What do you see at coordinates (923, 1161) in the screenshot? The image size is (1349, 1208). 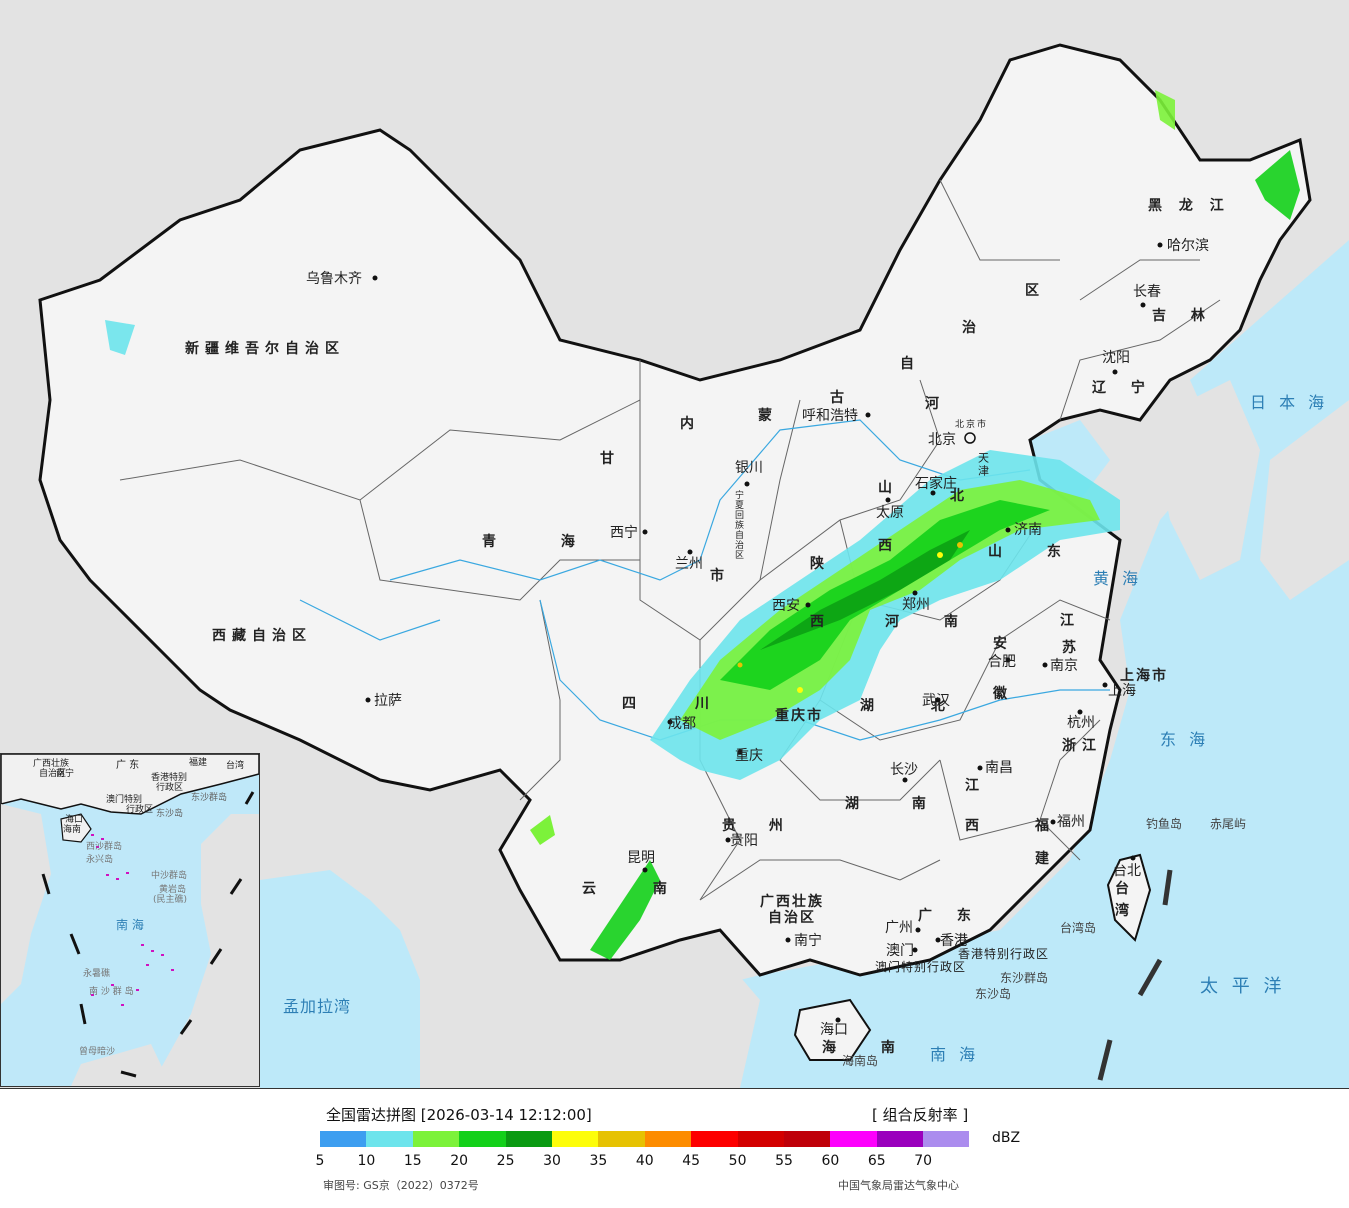 I see `legend-tick-label: 70` at bounding box center [923, 1161].